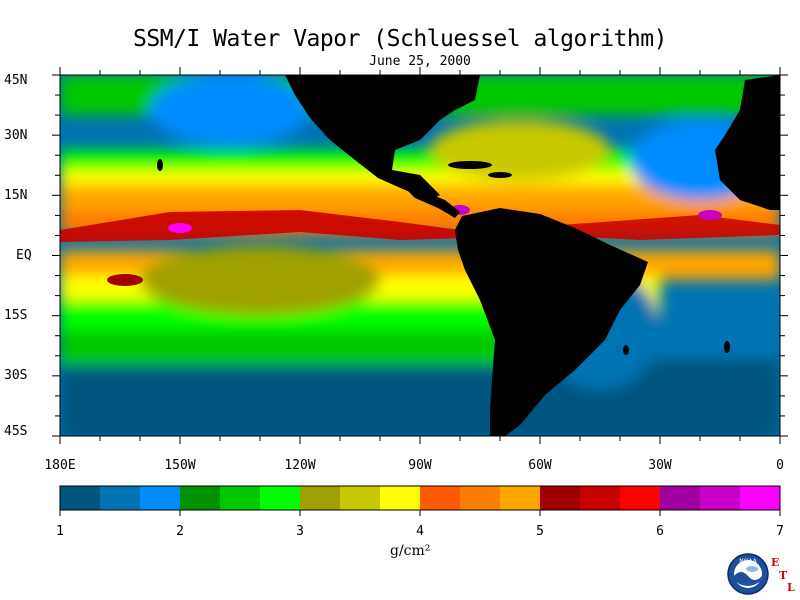 The image size is (800, 600). I want to click on caribbean-islands, so click(470, 165).